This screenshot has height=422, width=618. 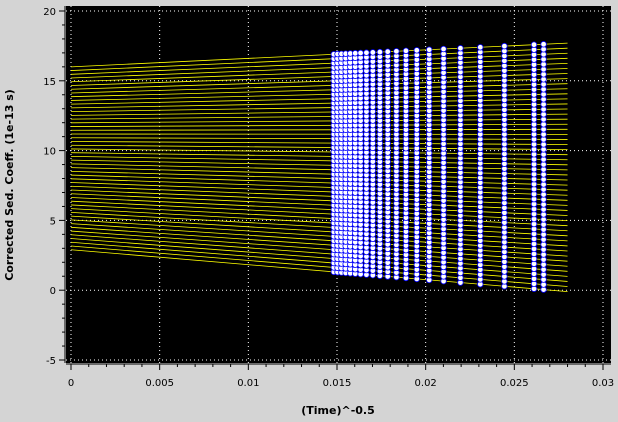 What do you see at coordinates (49, 12) in the screenshot?
I see `y-tick-label: 20` at bounding box center [49, 12].